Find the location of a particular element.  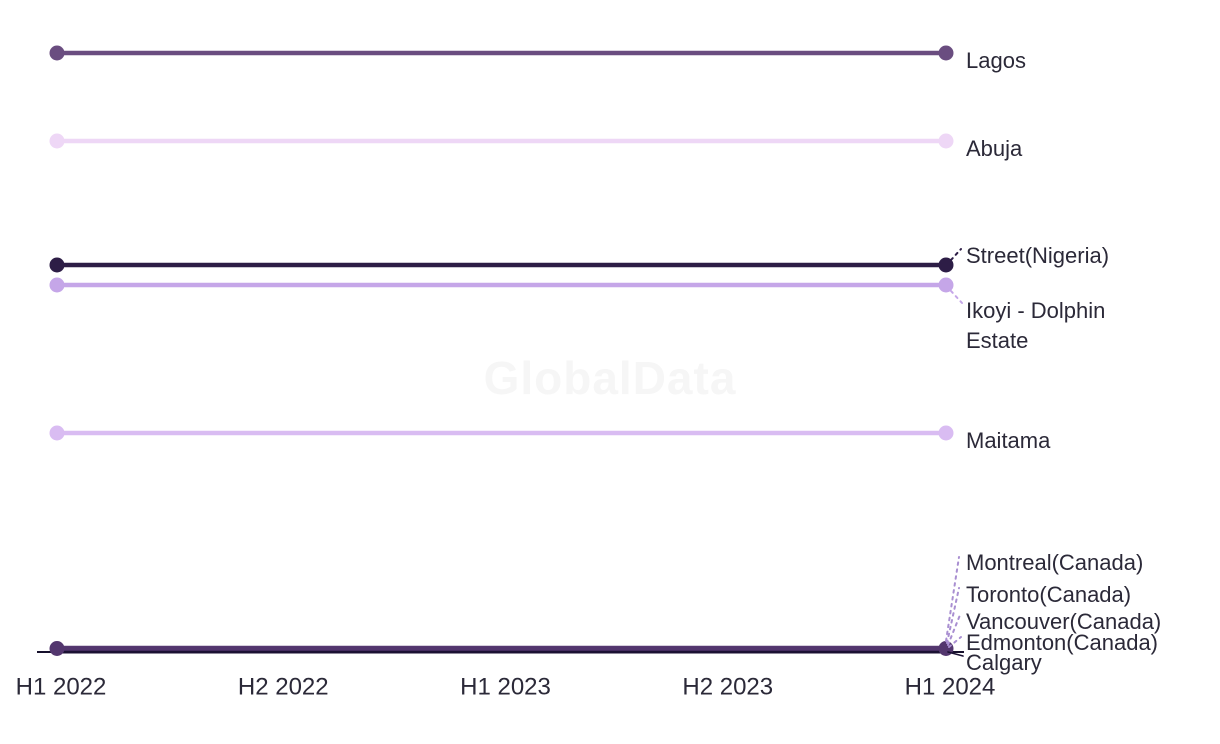

series-dot-left-maitama is located at coordinates (57, 433).